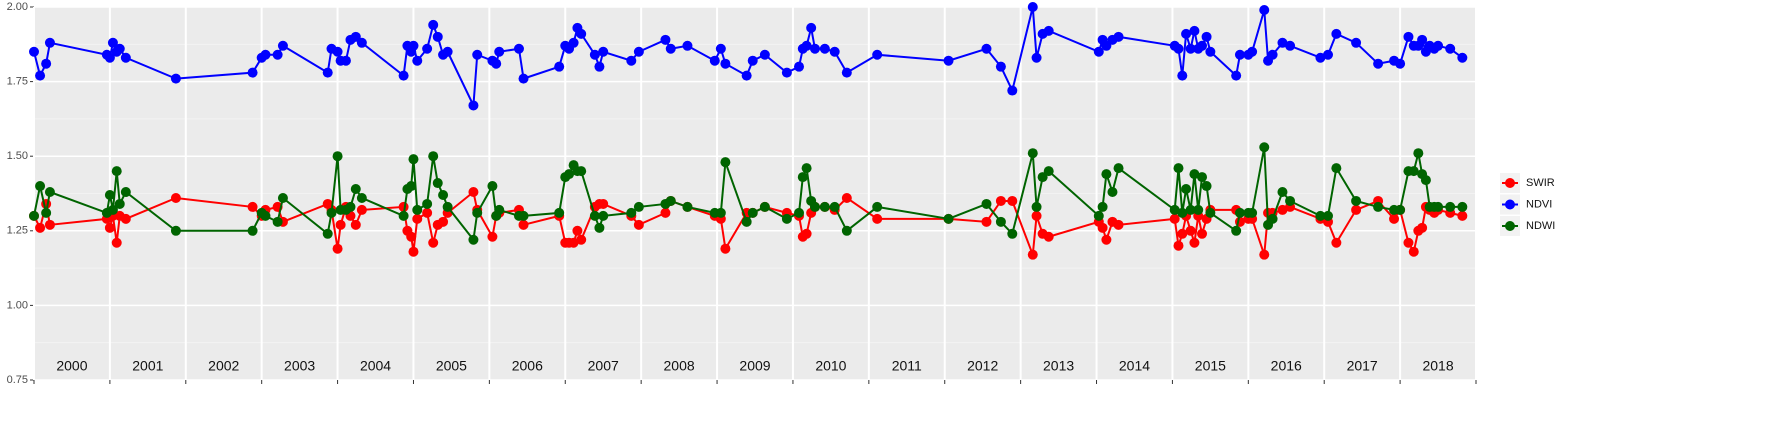  What do you see at coordinates (147, 366) in the screenshot?
I see `year-label: 2001` at bounding box center [147, 366].